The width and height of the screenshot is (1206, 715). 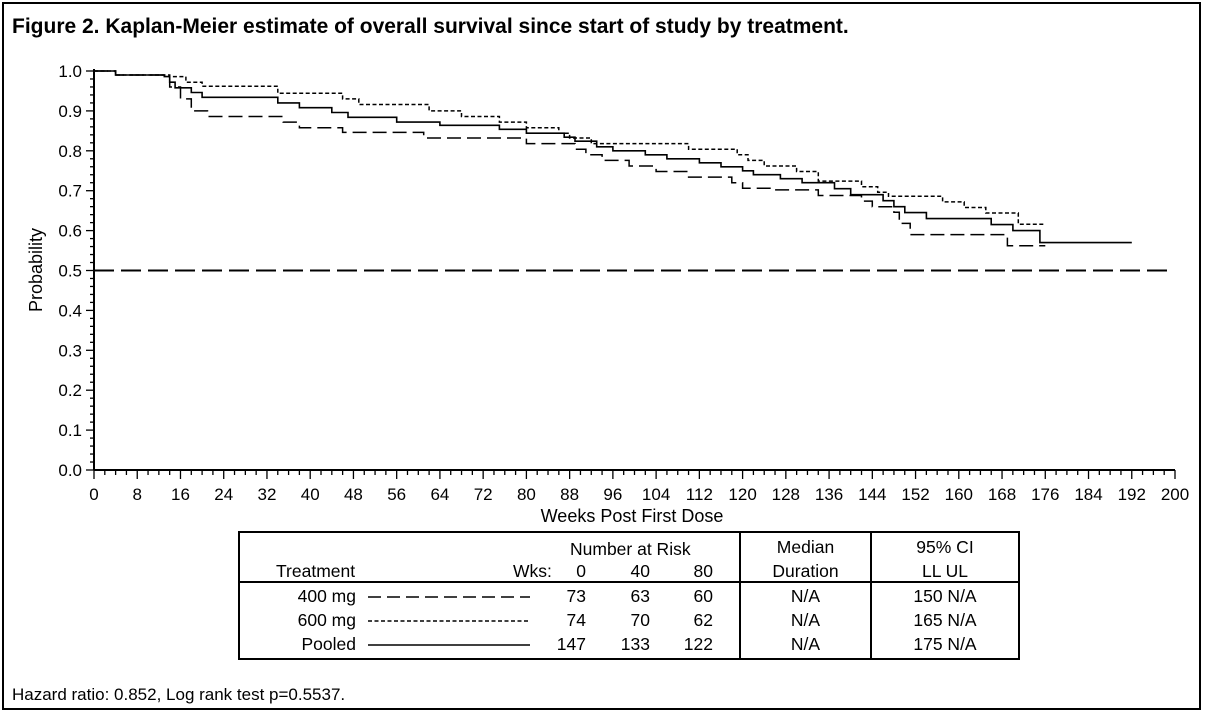 I want to click on x-tick-label: 192, so click(x=1132, y=494).